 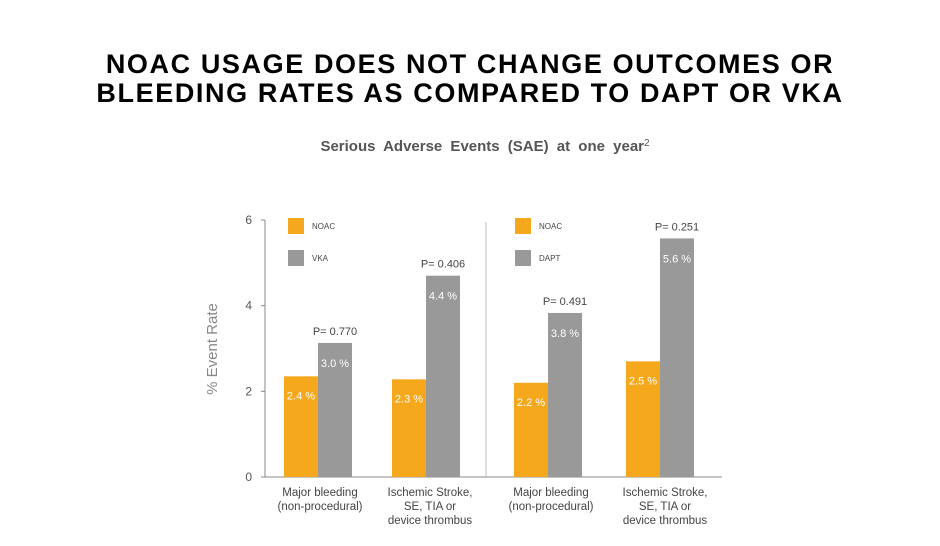 I want to click on p-value-label: P= 0.406, so click(x=443, y=265).